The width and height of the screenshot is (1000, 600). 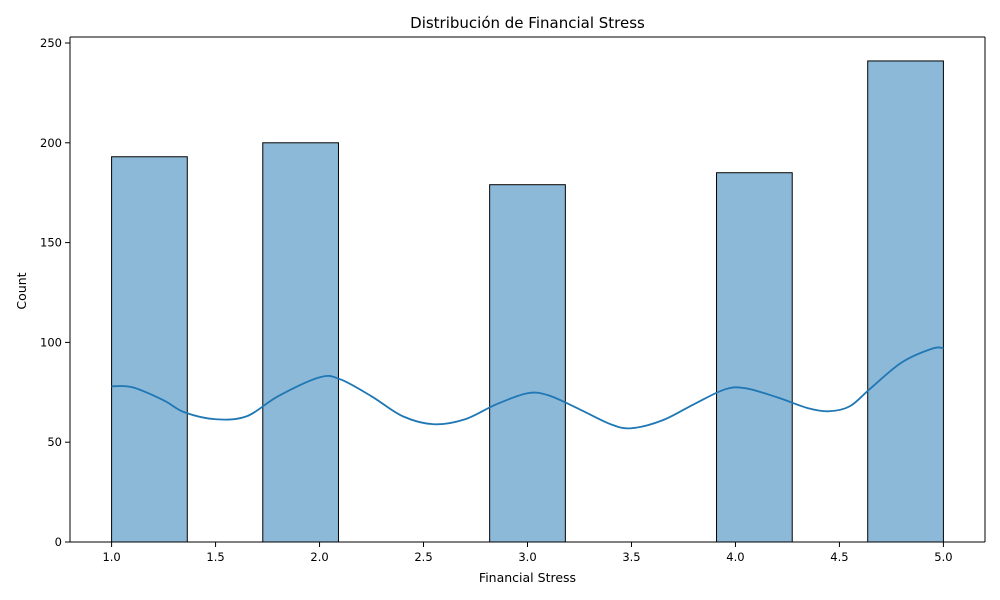 I want to click on x-tick-label: 2.0, so click(x=319, y=557).